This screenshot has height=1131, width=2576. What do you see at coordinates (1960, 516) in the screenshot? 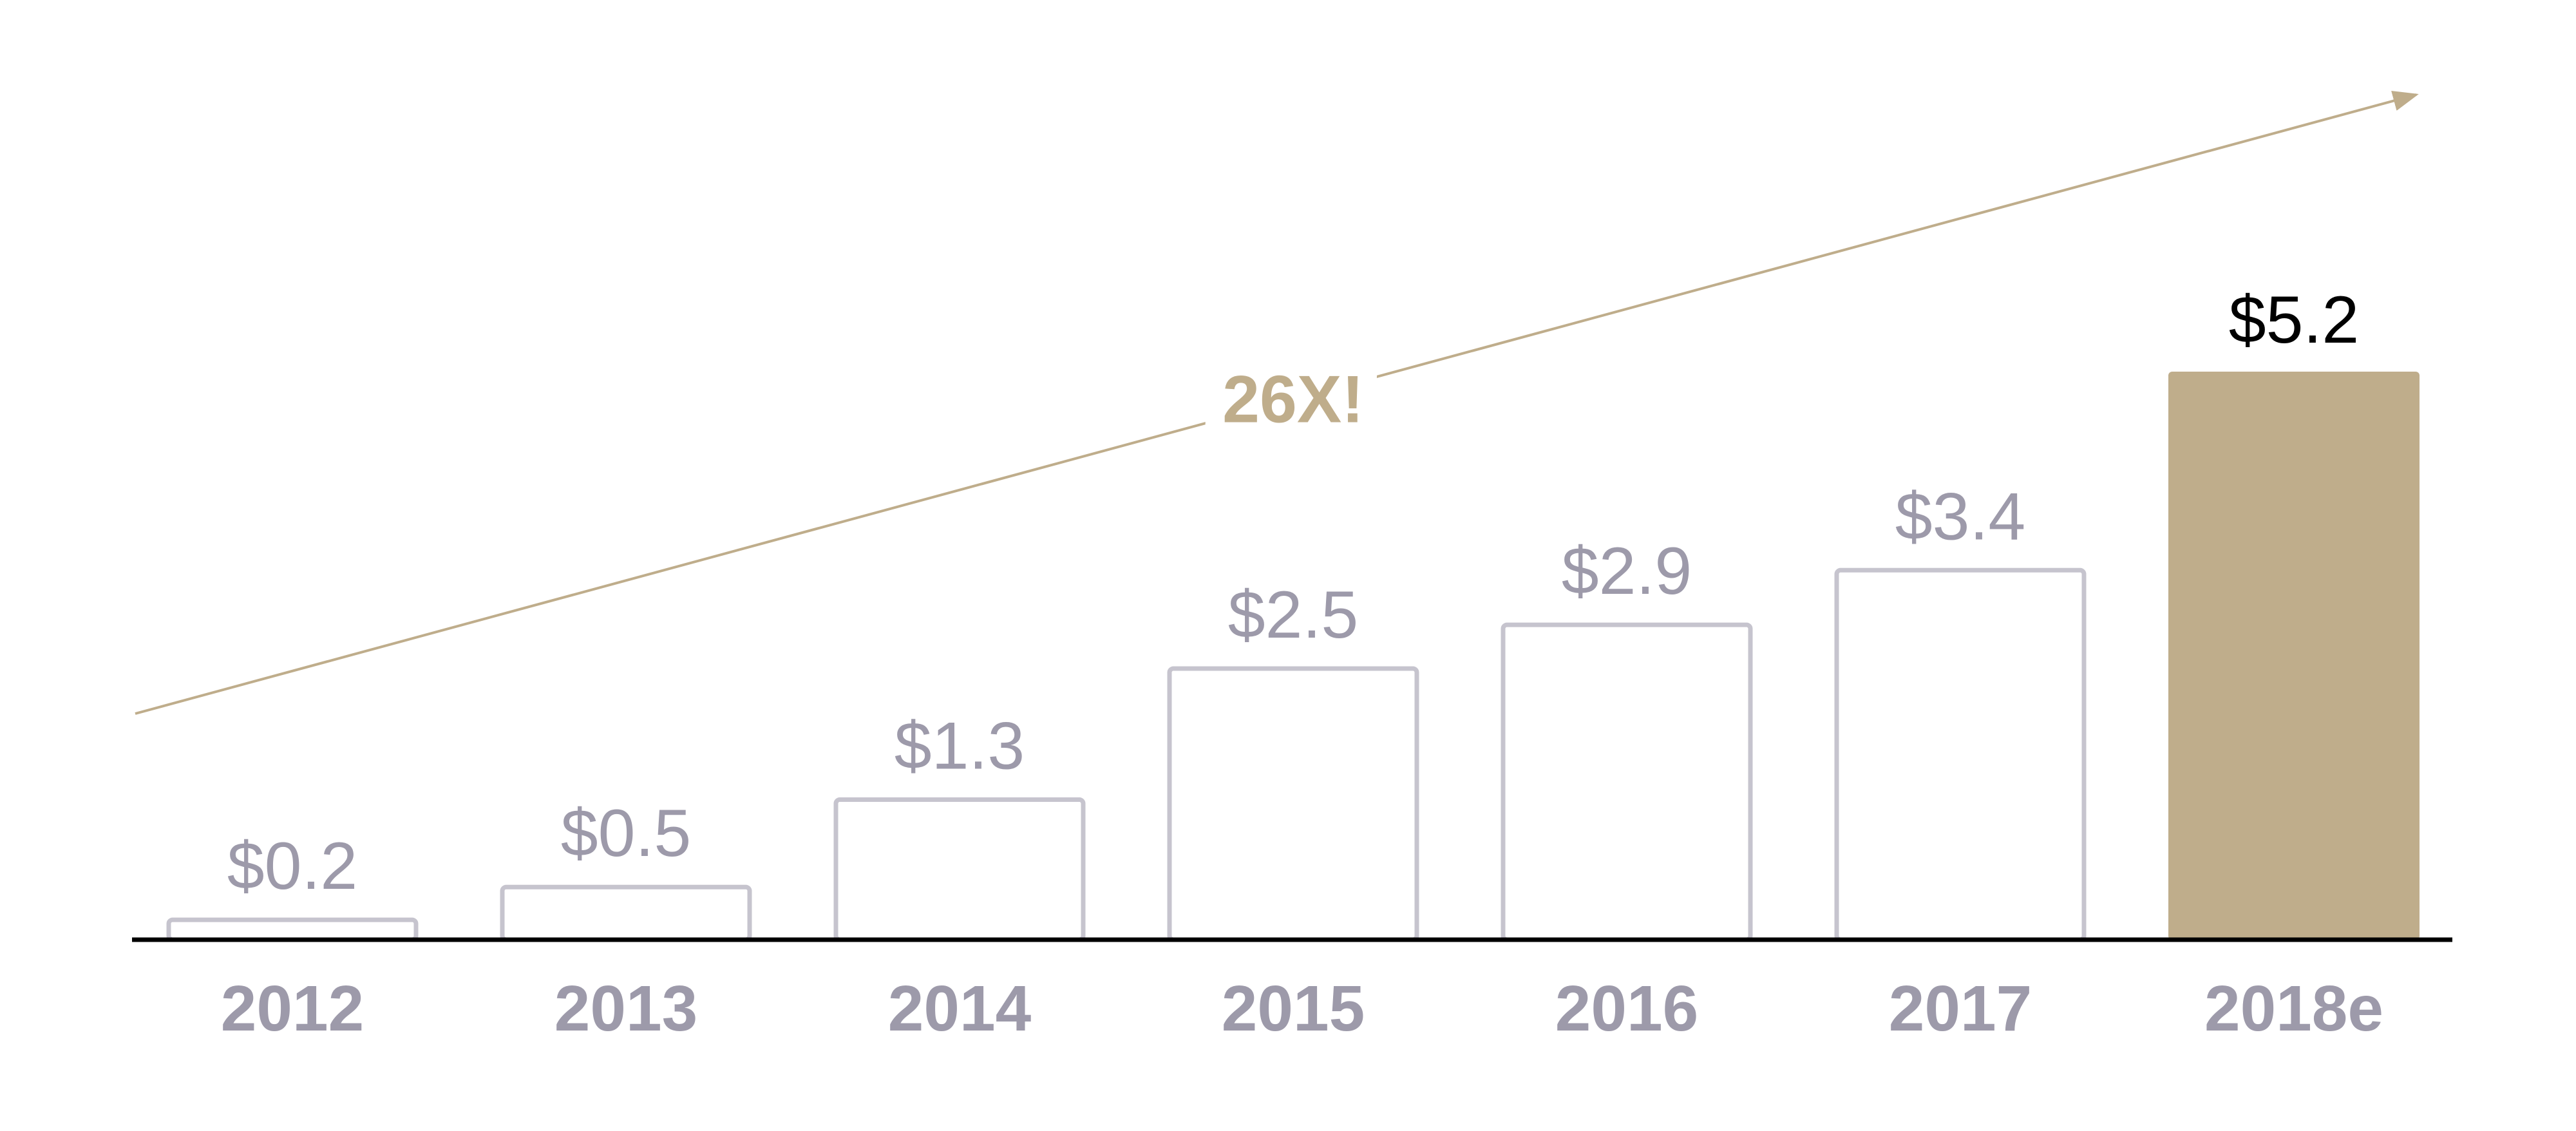
I see `value-label: $3.4` at bounding box center [1960, 516].